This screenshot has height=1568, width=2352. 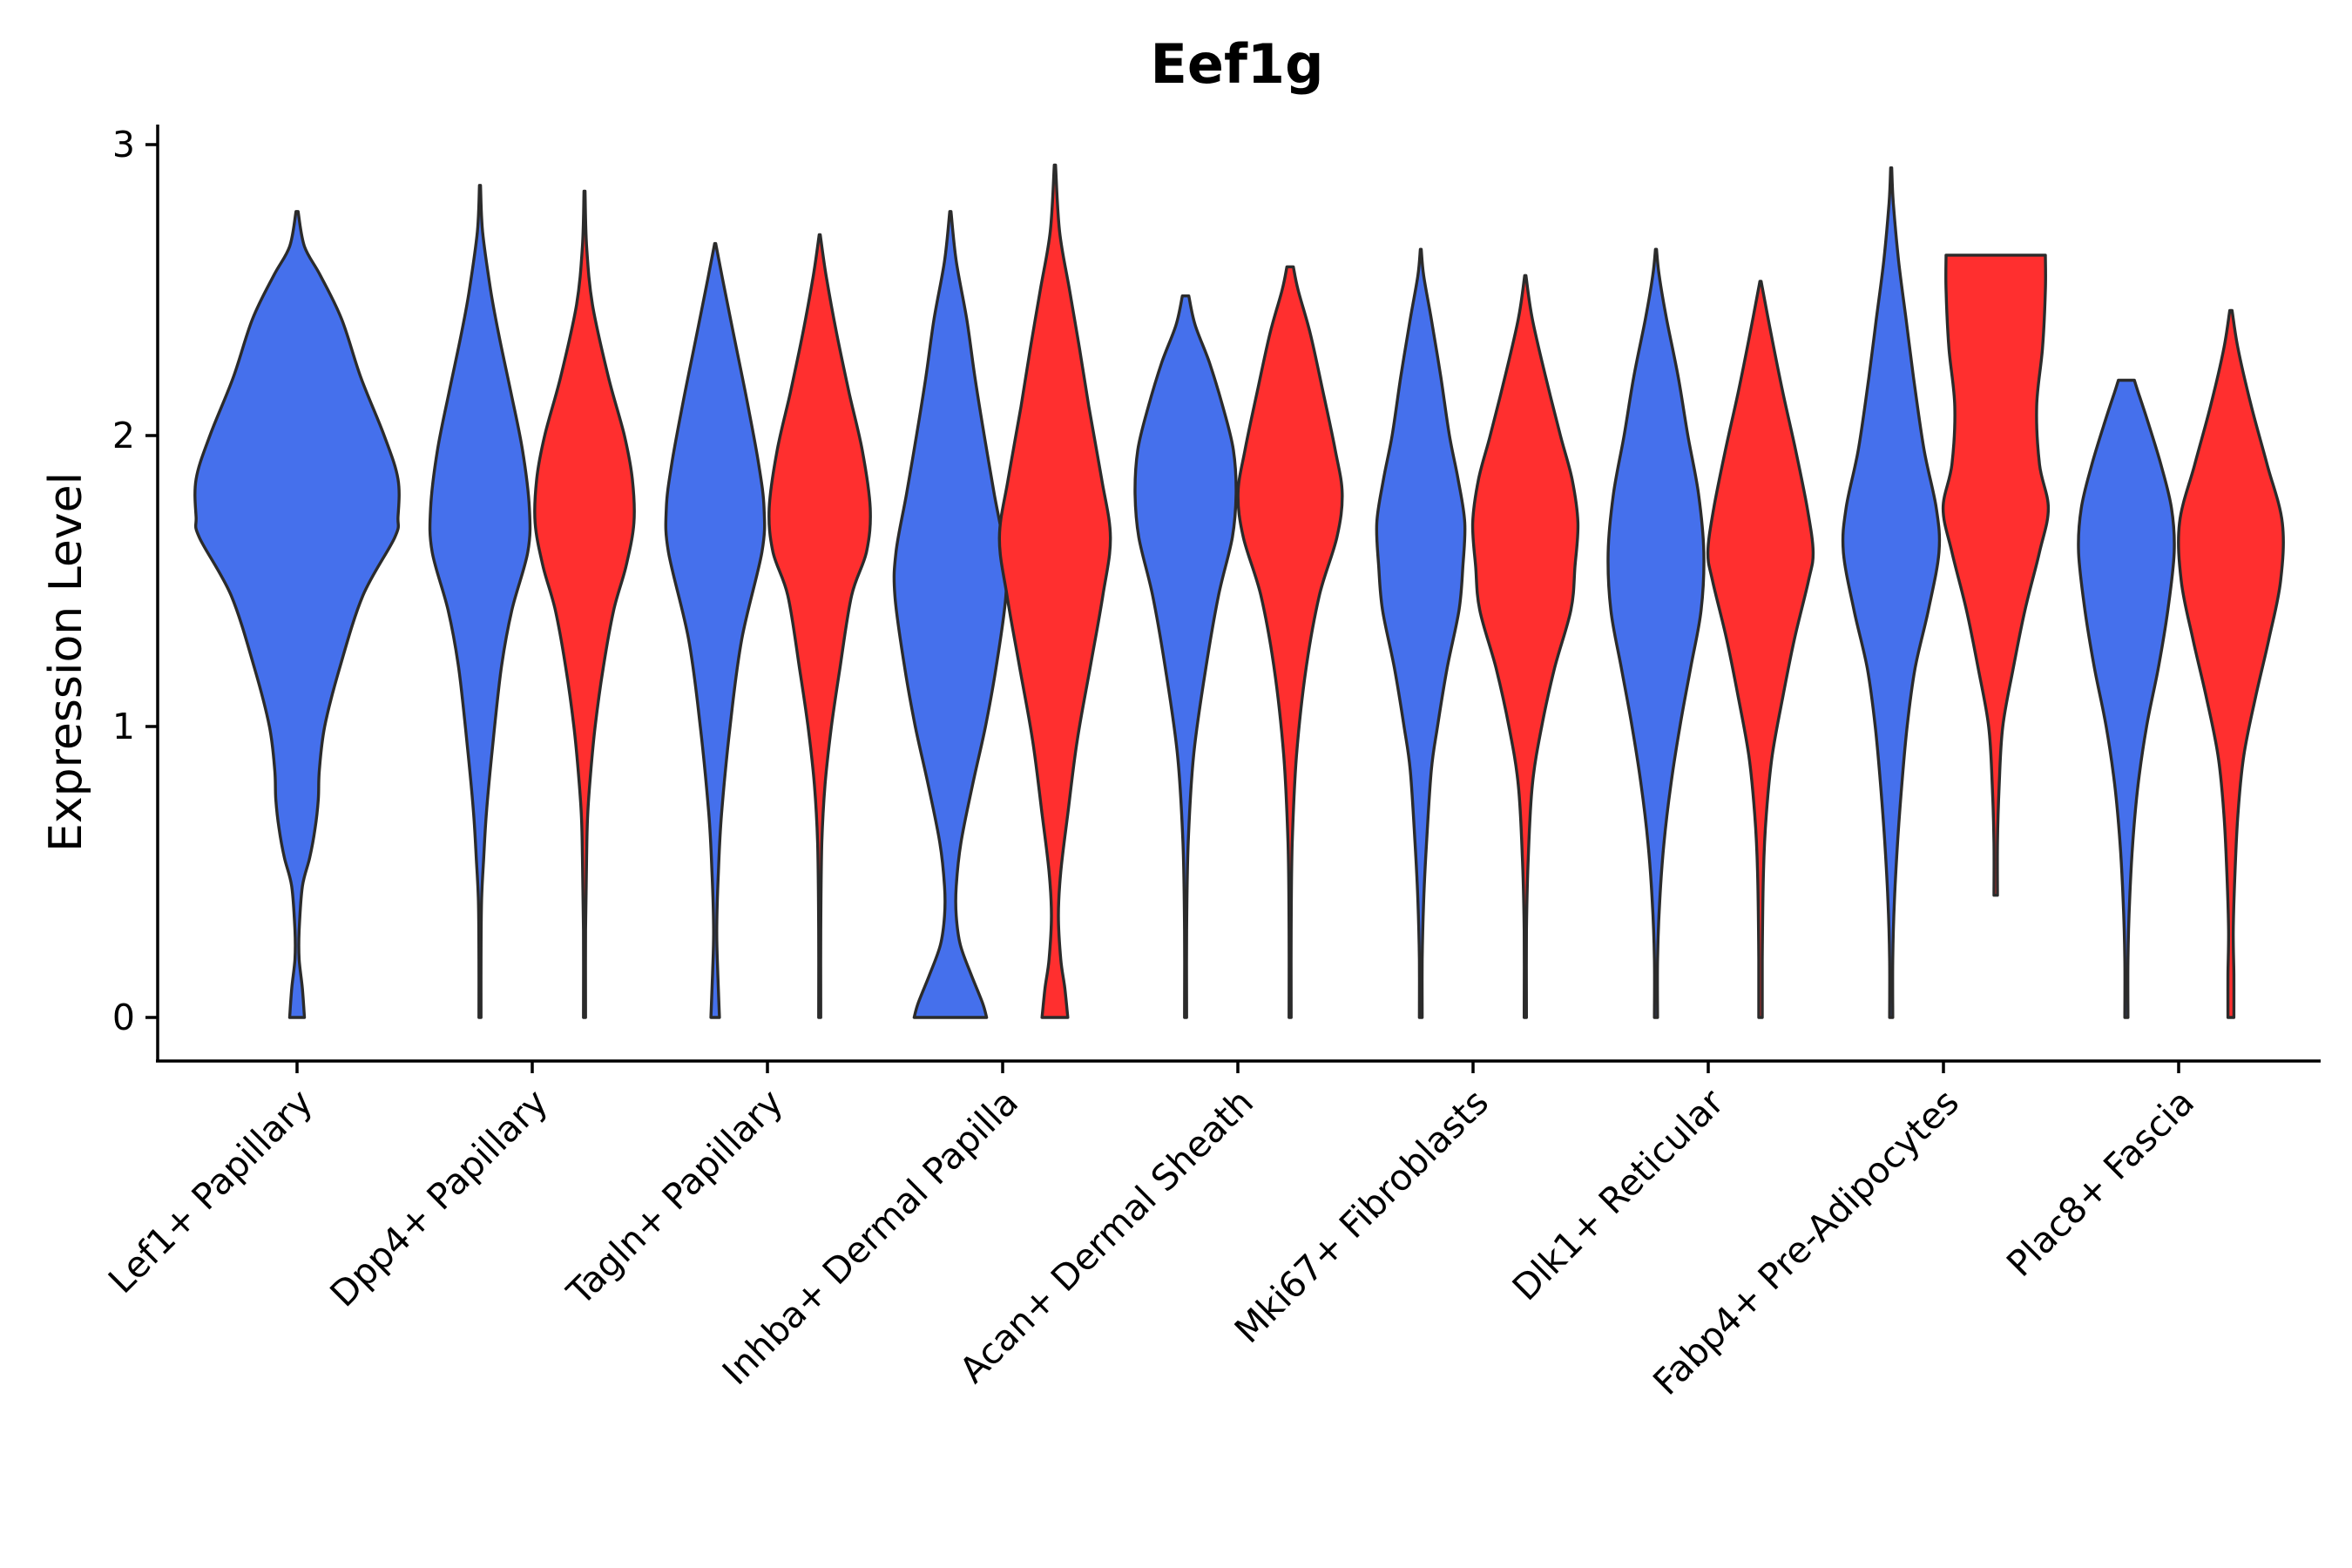 I want to click on x-tick-label-dlk1-reticular: Dlk1+ Reticular, so click(x=1618, y=1194).